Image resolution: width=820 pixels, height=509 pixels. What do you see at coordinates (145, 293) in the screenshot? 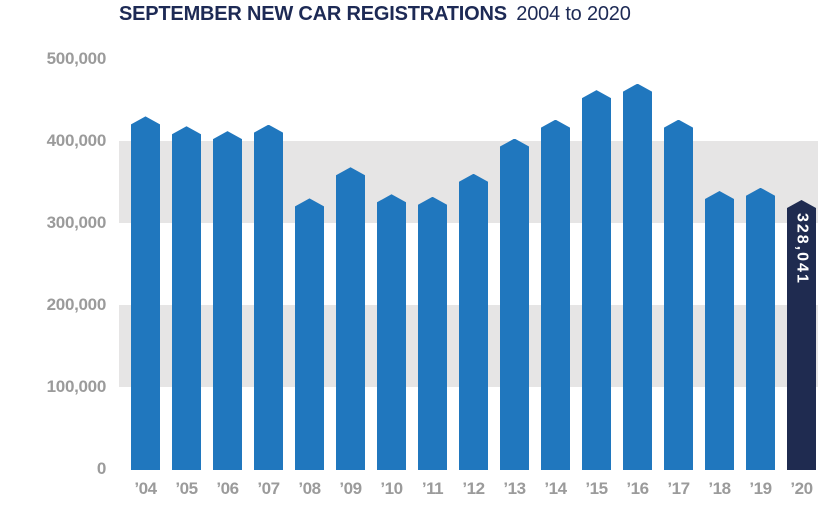
I see `bar-2004` at bounding box center [145, 293].